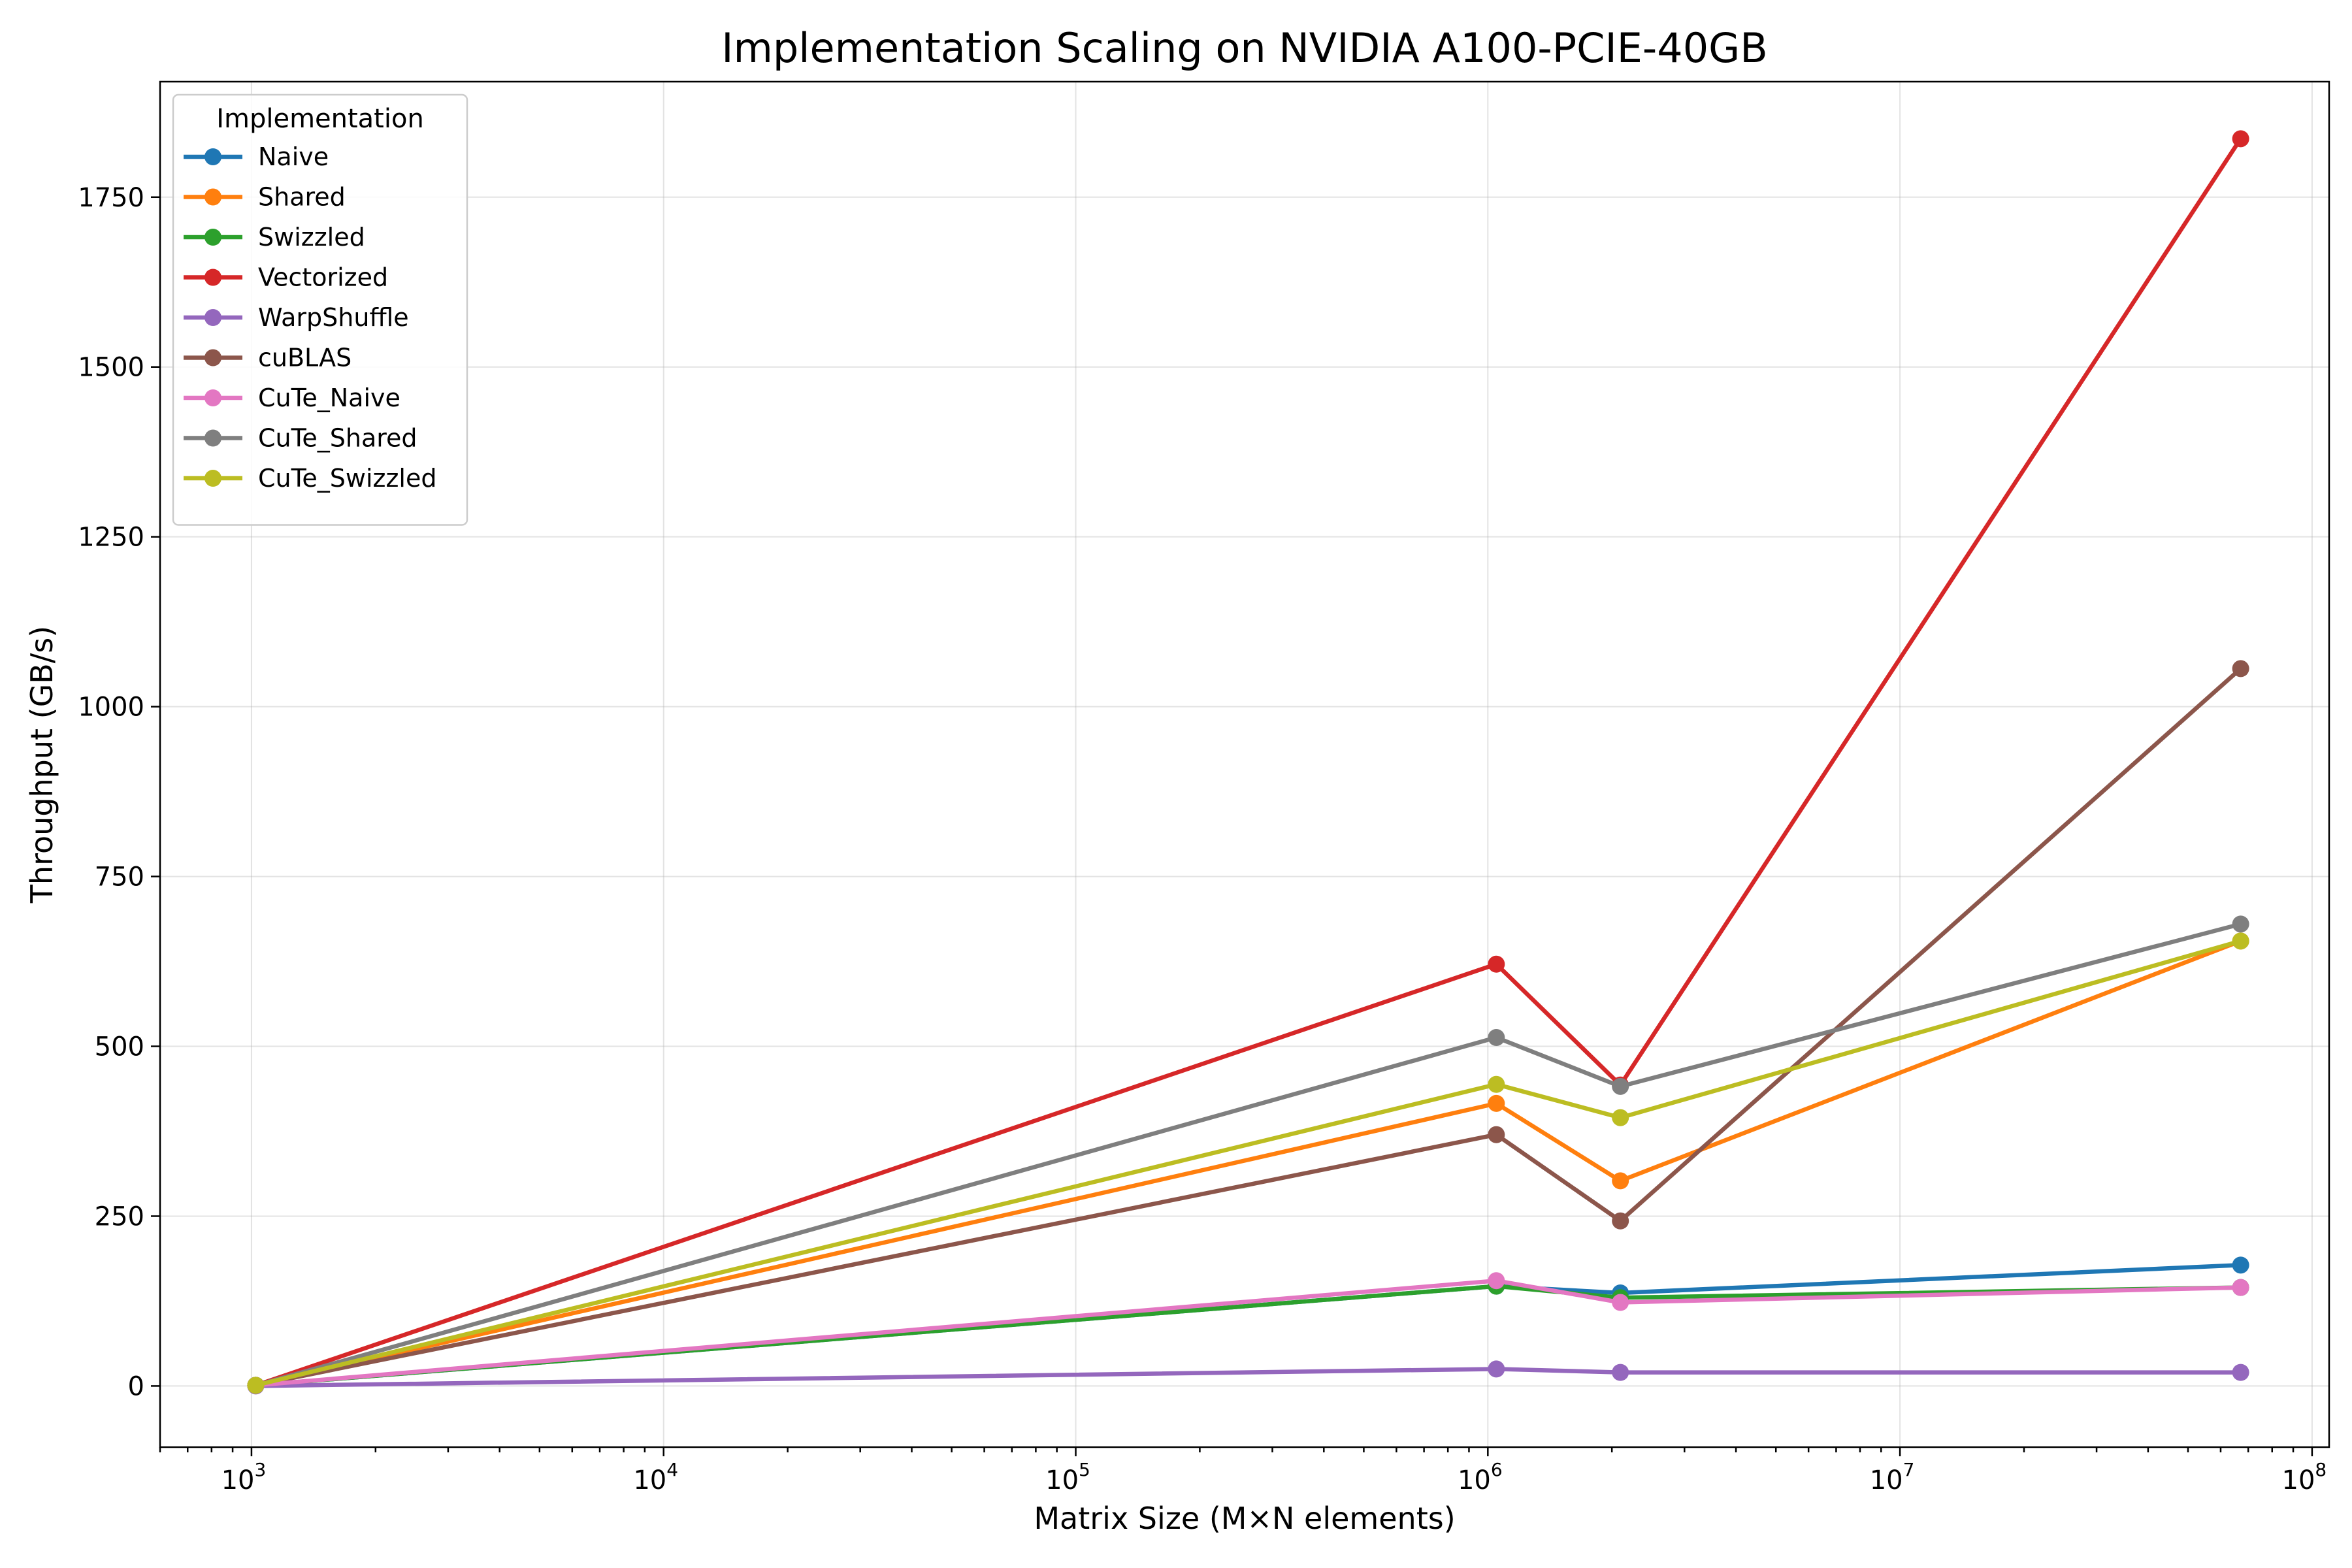 The image size is (2352, 1568). Describe the element at coordinates (111, 708) in the screenshot. I see `y-tick-label: 1000` at that location.